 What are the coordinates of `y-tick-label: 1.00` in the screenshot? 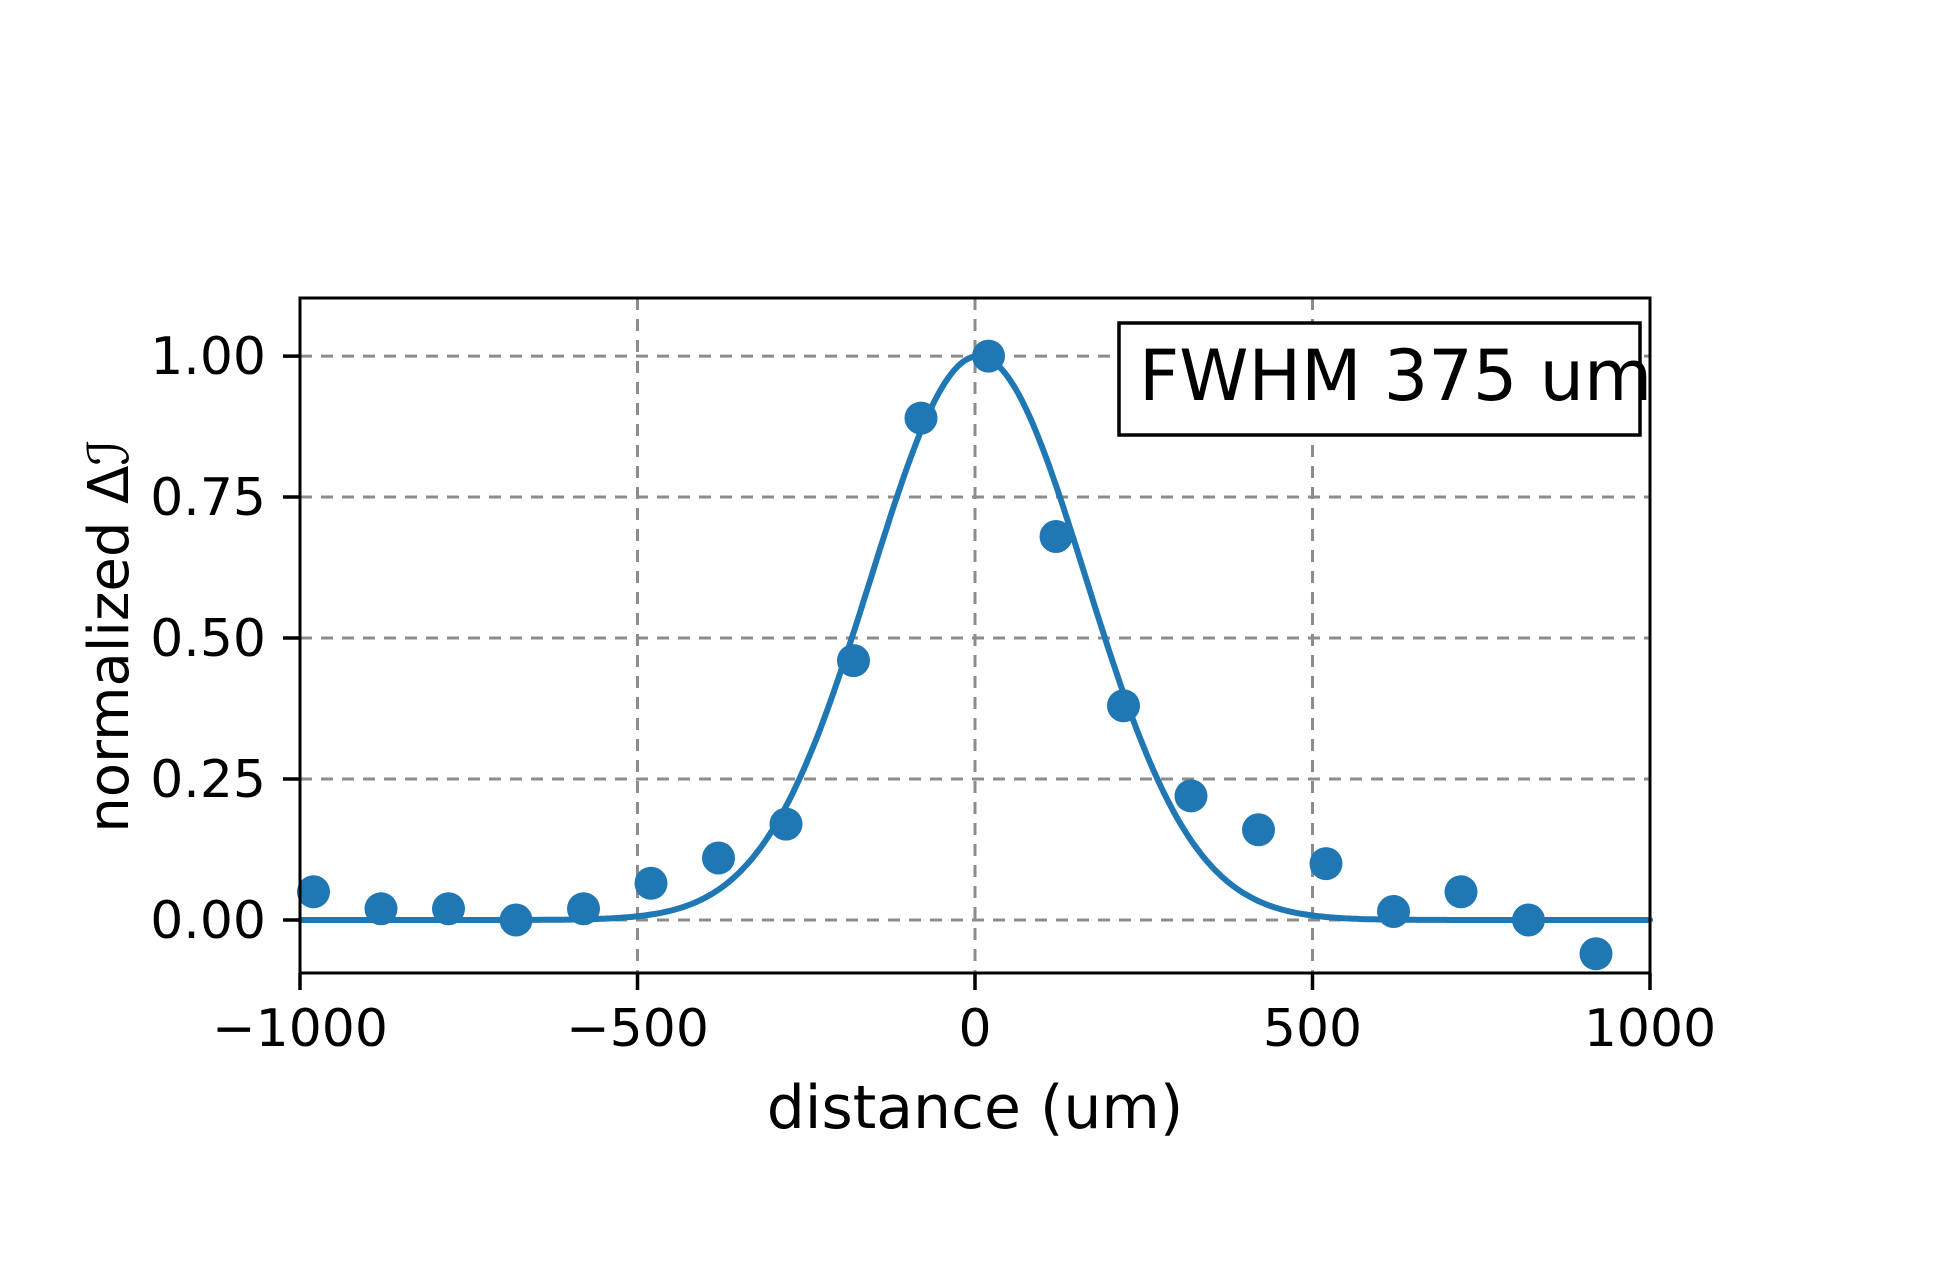 It's located at (208, 357).